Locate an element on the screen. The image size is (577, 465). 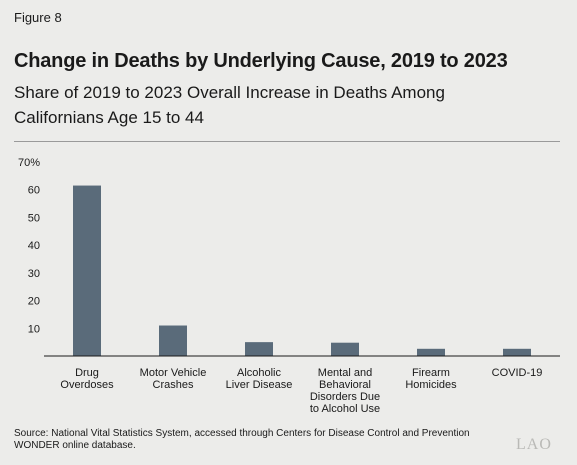
x-tick-label: COVID-19 is located at coordinates (517, 373).